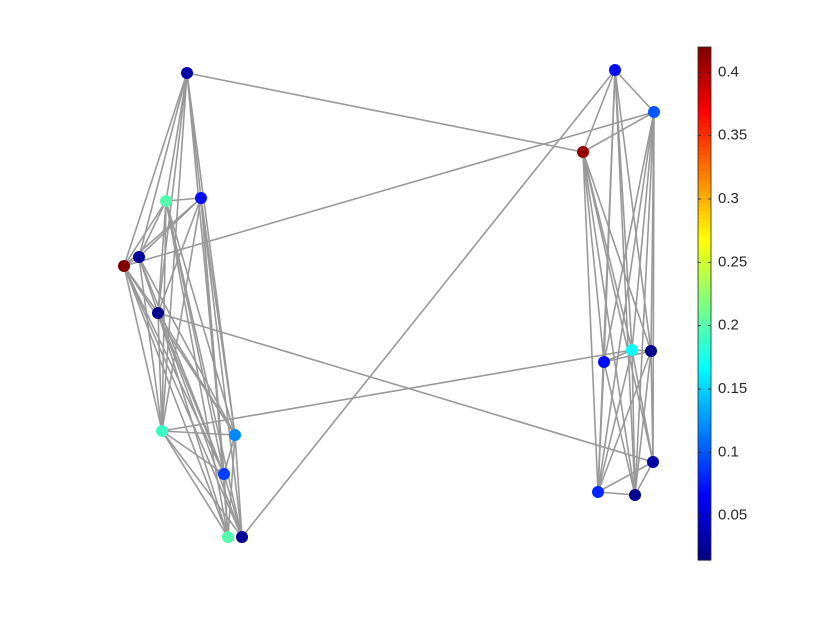  I want to click on colorbar-tick-label: 0.25, so click(732, 261).